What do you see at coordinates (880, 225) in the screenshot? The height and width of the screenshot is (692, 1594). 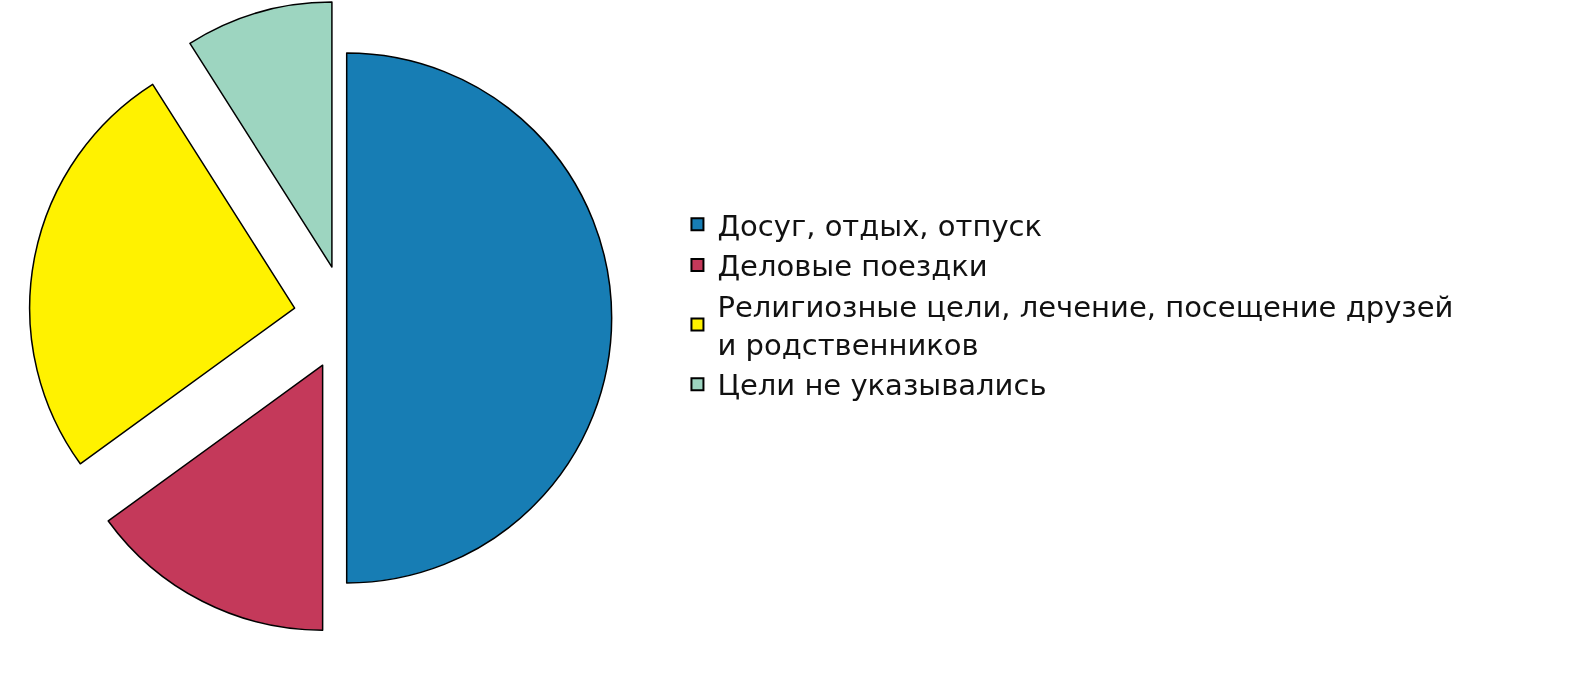 I see `legend-label: Досуг, отдых, отпуск` at bounding box center [880, 225].